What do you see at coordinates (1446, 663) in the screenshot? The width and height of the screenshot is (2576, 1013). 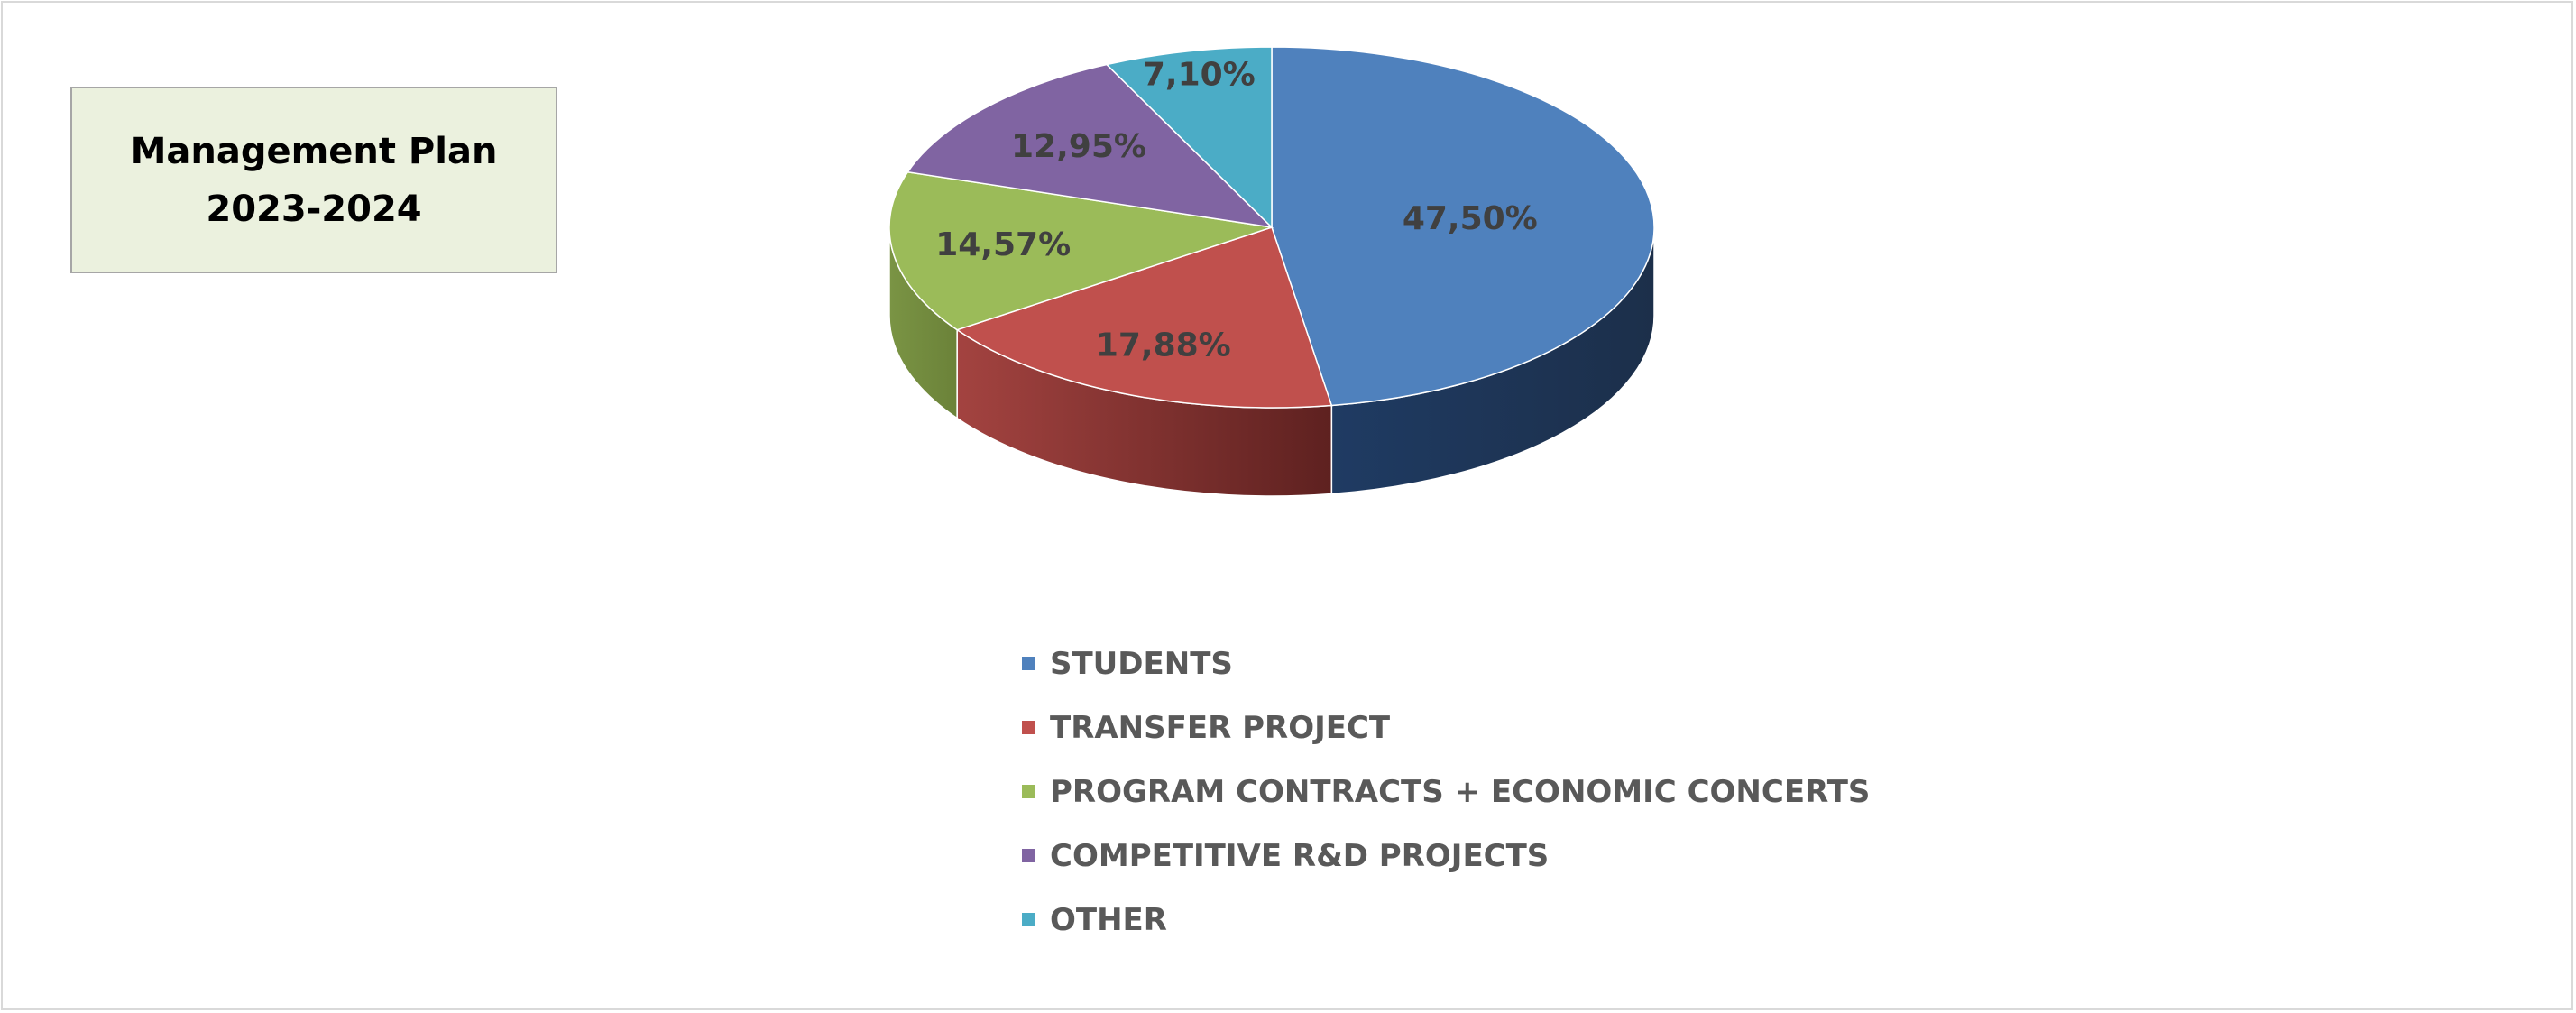 I see `legend-item-students: STUDENTS` at bounding box center [1446, 663].